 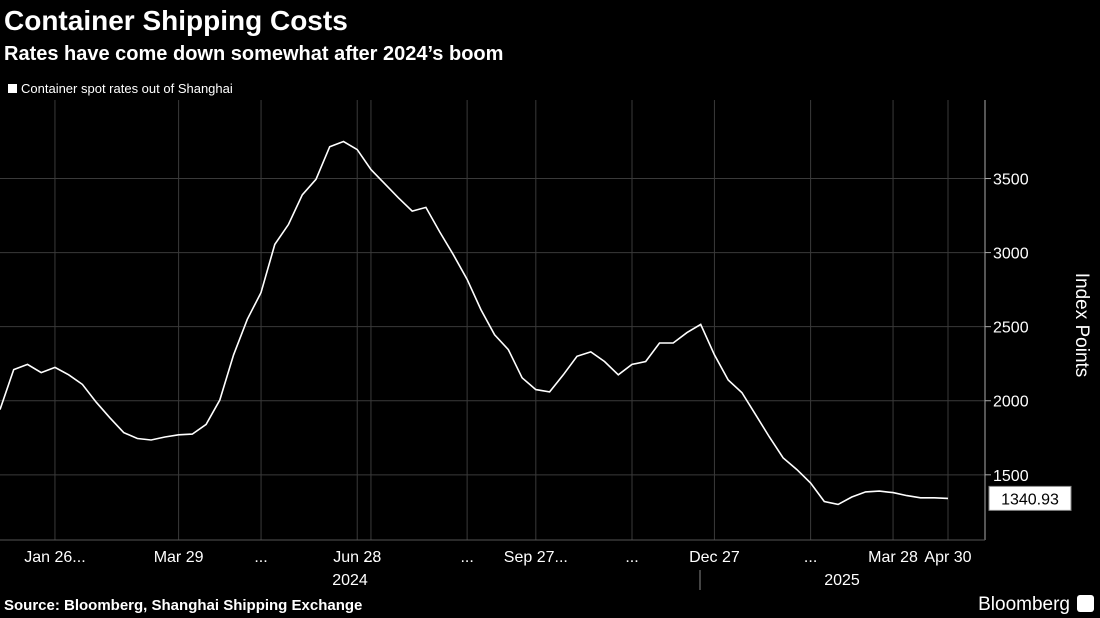 I want to click on y-tick-label: 3000, so click(x=1011, y=254).